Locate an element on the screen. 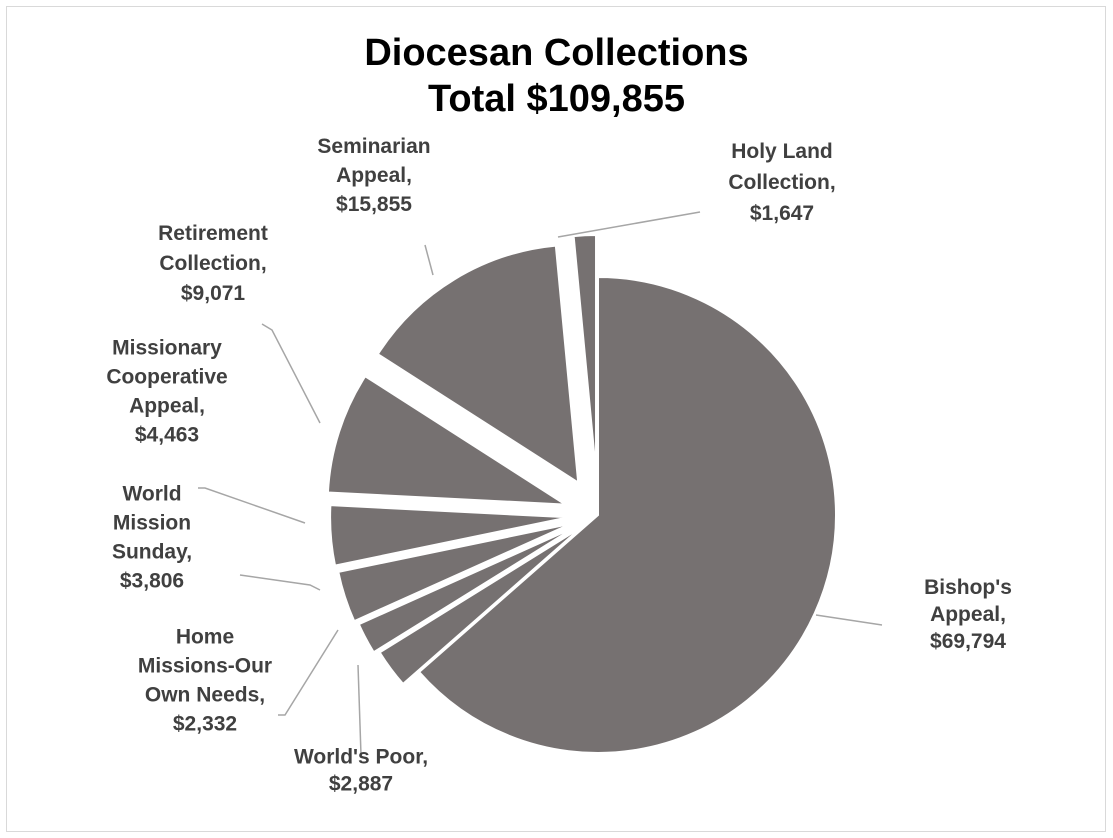 Image resolution: width=1113 pixels, height=838 pixels. data-label-0-line-1: Appeal, is located at coordinates (968, 614).